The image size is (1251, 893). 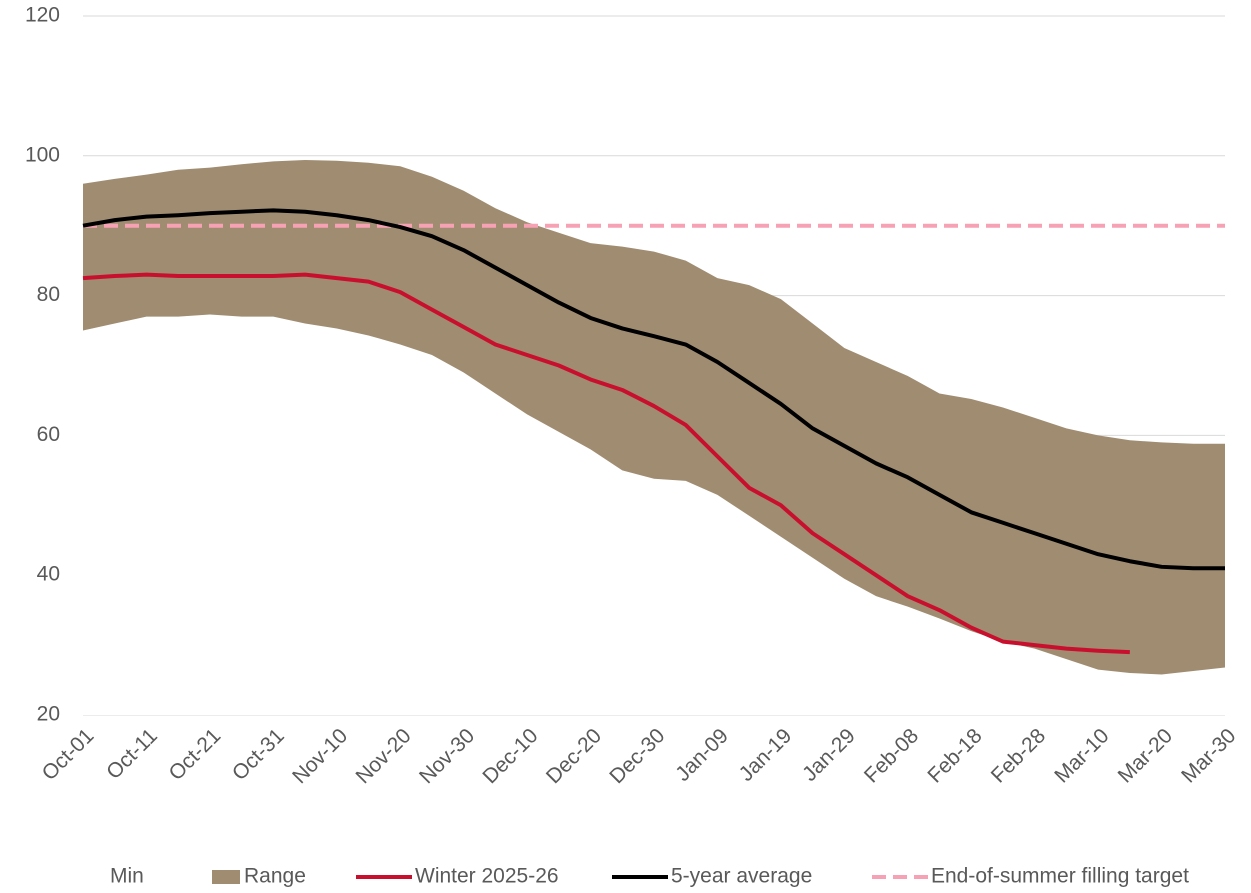 What do you see at coordinates (574, 756) in the screenshot?
I see `x-tick-label: Dec-20` at bounding box center [574, 756].